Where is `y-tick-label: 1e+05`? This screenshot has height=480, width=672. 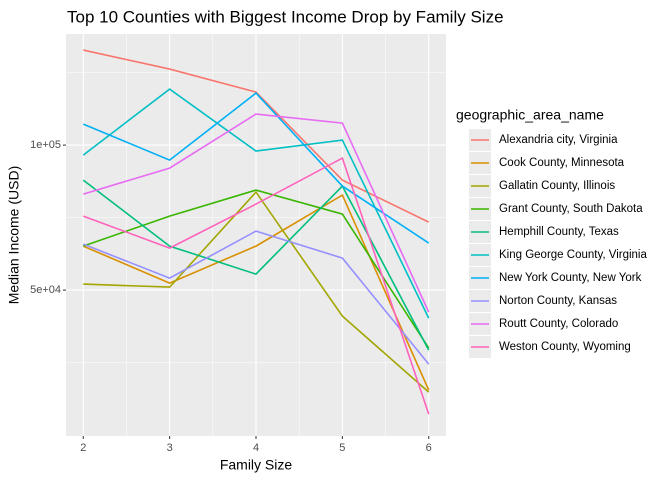 y-tick-label: 1e+05 is located at coordinates (45, 145).